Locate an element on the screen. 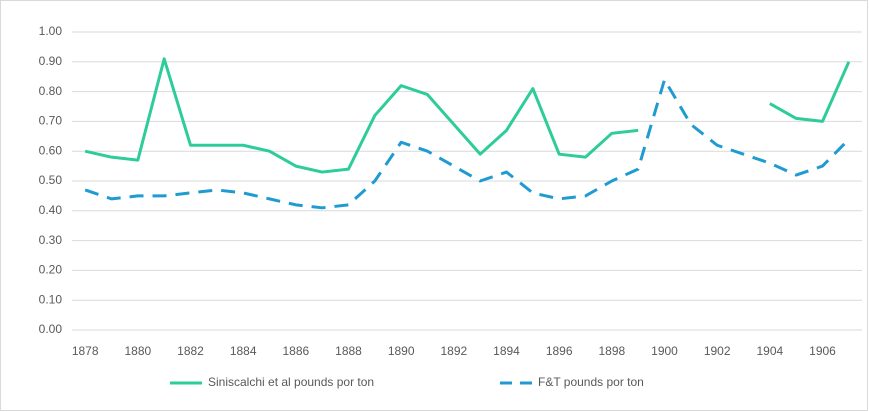 This screenshot has height=412, width=869. x-tick-label: 1904 is located at coordinates (769, 351).